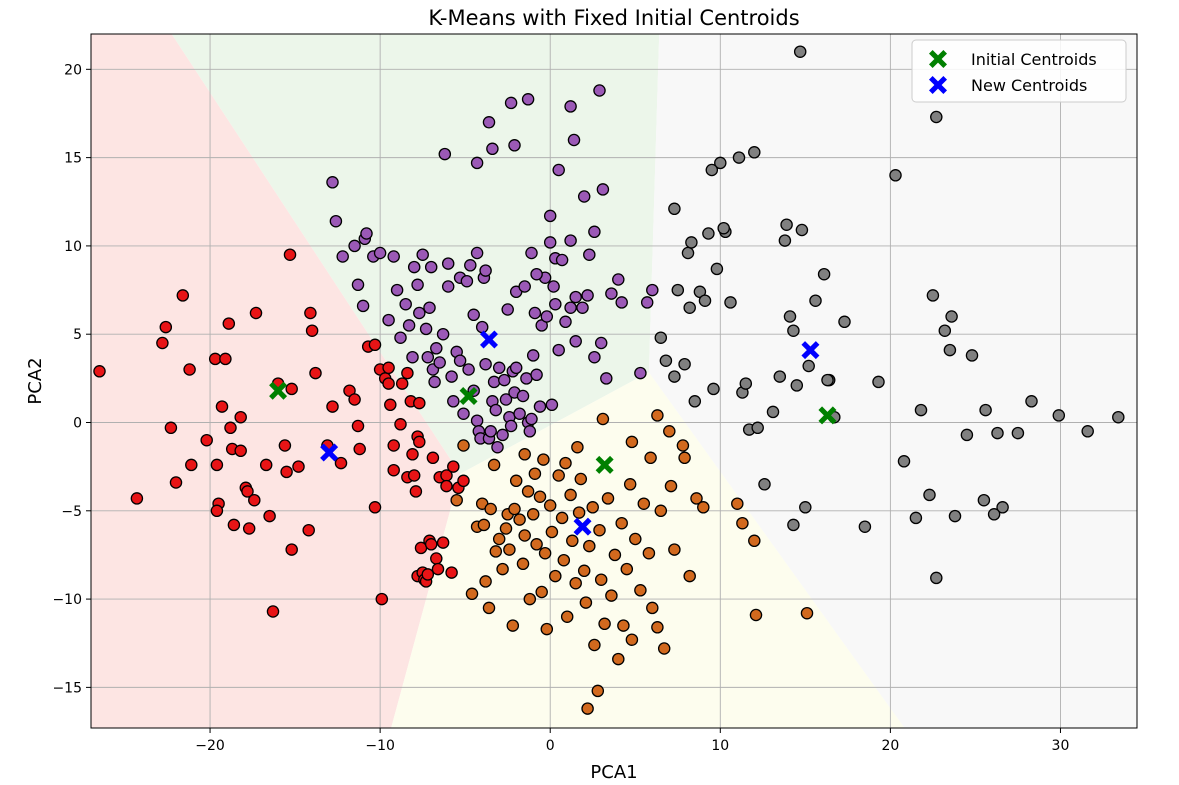 The image size is (1179, 785). I want to click on legend-x-initial, so click(938, 59).